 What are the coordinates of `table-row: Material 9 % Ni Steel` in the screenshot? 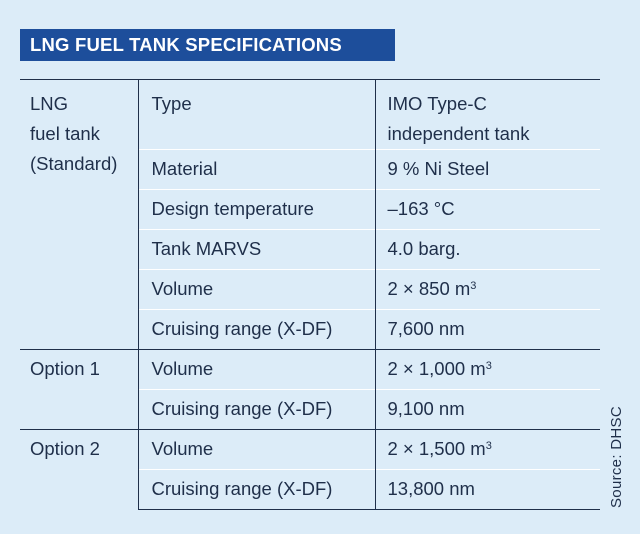 It's located at (310, 169).